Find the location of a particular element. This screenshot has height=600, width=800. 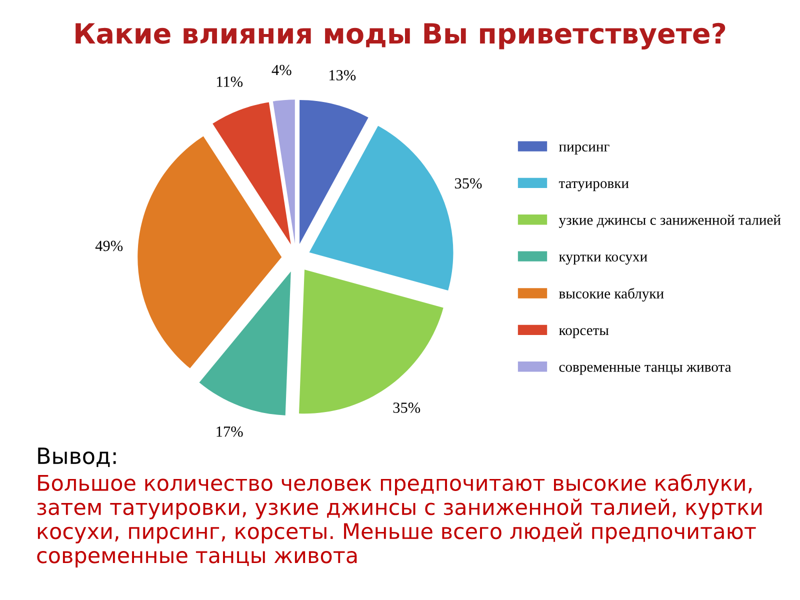

legend-label: татуировки is located at coordinates (593, 186).